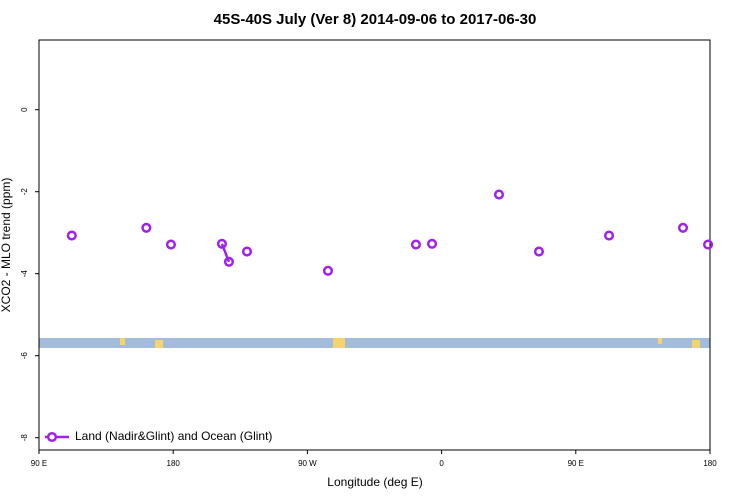 The height and width of the screenshot is (500, 750). What do you see at coordinates (24, 356) in the screenshot?
I see `y-tick-label: -6` at bounding box center [24, 356].